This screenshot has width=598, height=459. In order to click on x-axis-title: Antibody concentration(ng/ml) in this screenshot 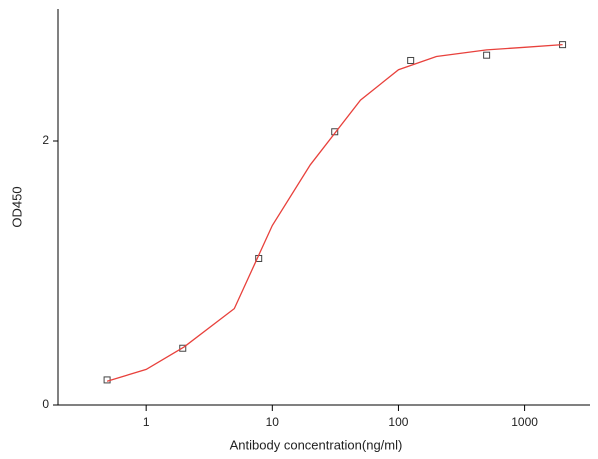, I will do `click(316, 444)`.